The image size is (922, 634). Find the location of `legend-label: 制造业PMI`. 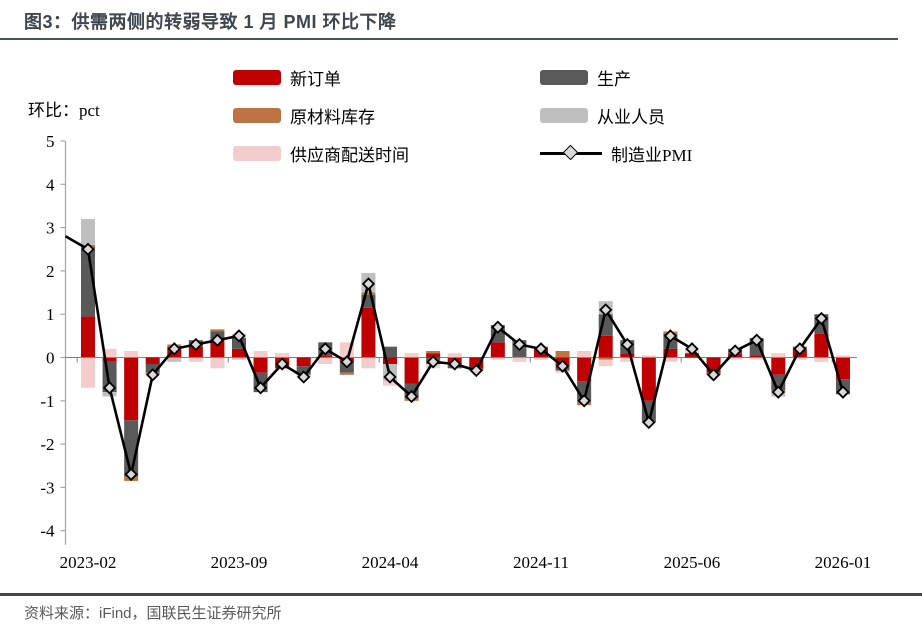

legend-label: 制造业PMI is located at coordinates (652, 155).